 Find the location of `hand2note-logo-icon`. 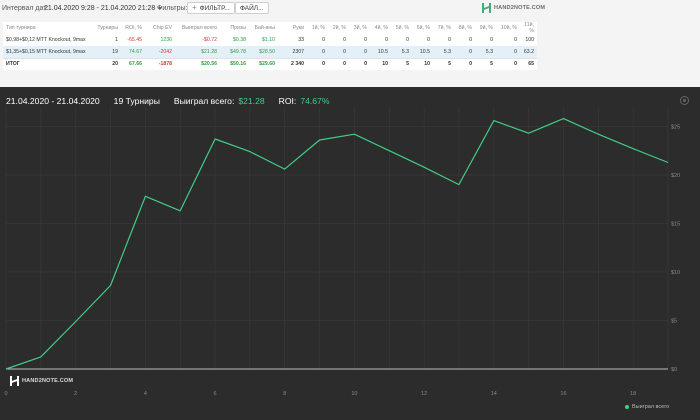

hand2note-logo-icon is located at coordinates (486, 8).